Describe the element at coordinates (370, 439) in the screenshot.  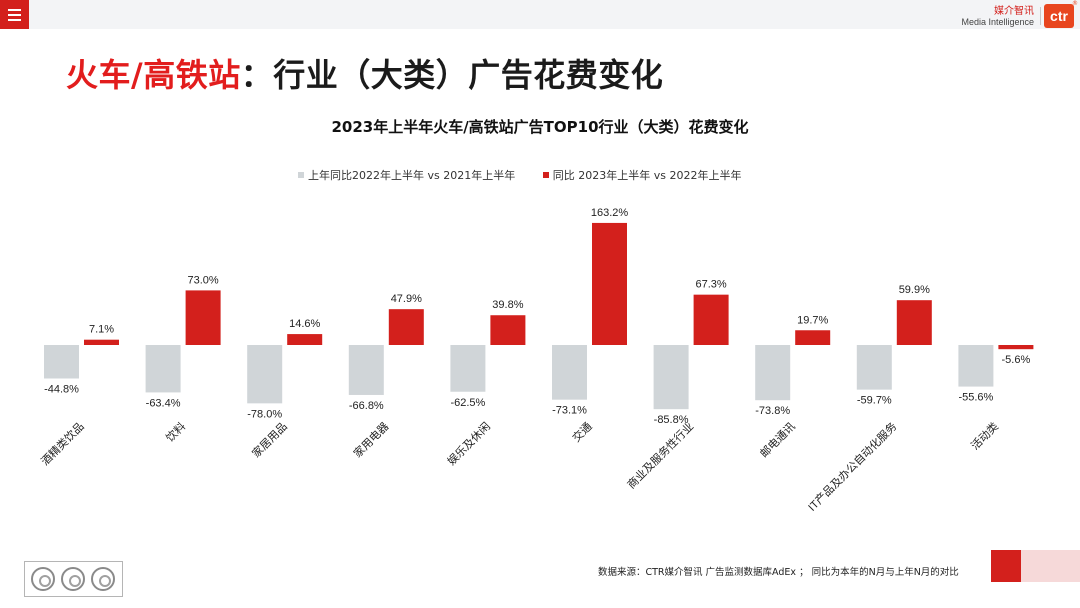
I see `category-label: 家用电器` at that location.